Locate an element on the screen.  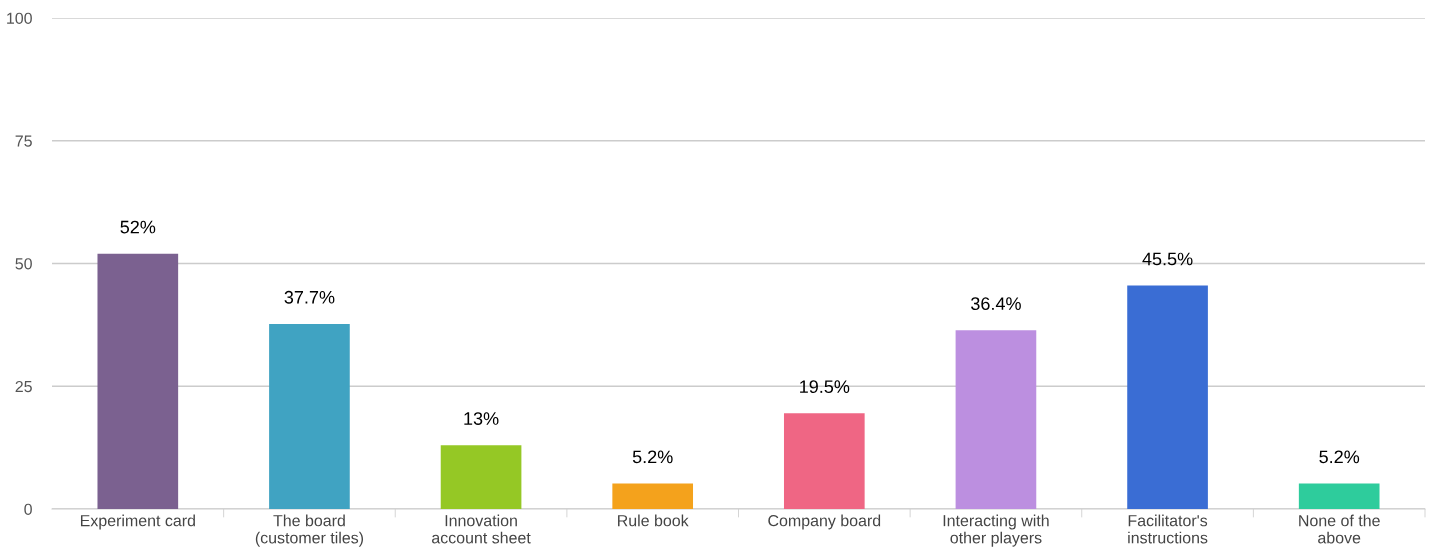
y-tick-label: 50 is located at coordinates (23, 264).